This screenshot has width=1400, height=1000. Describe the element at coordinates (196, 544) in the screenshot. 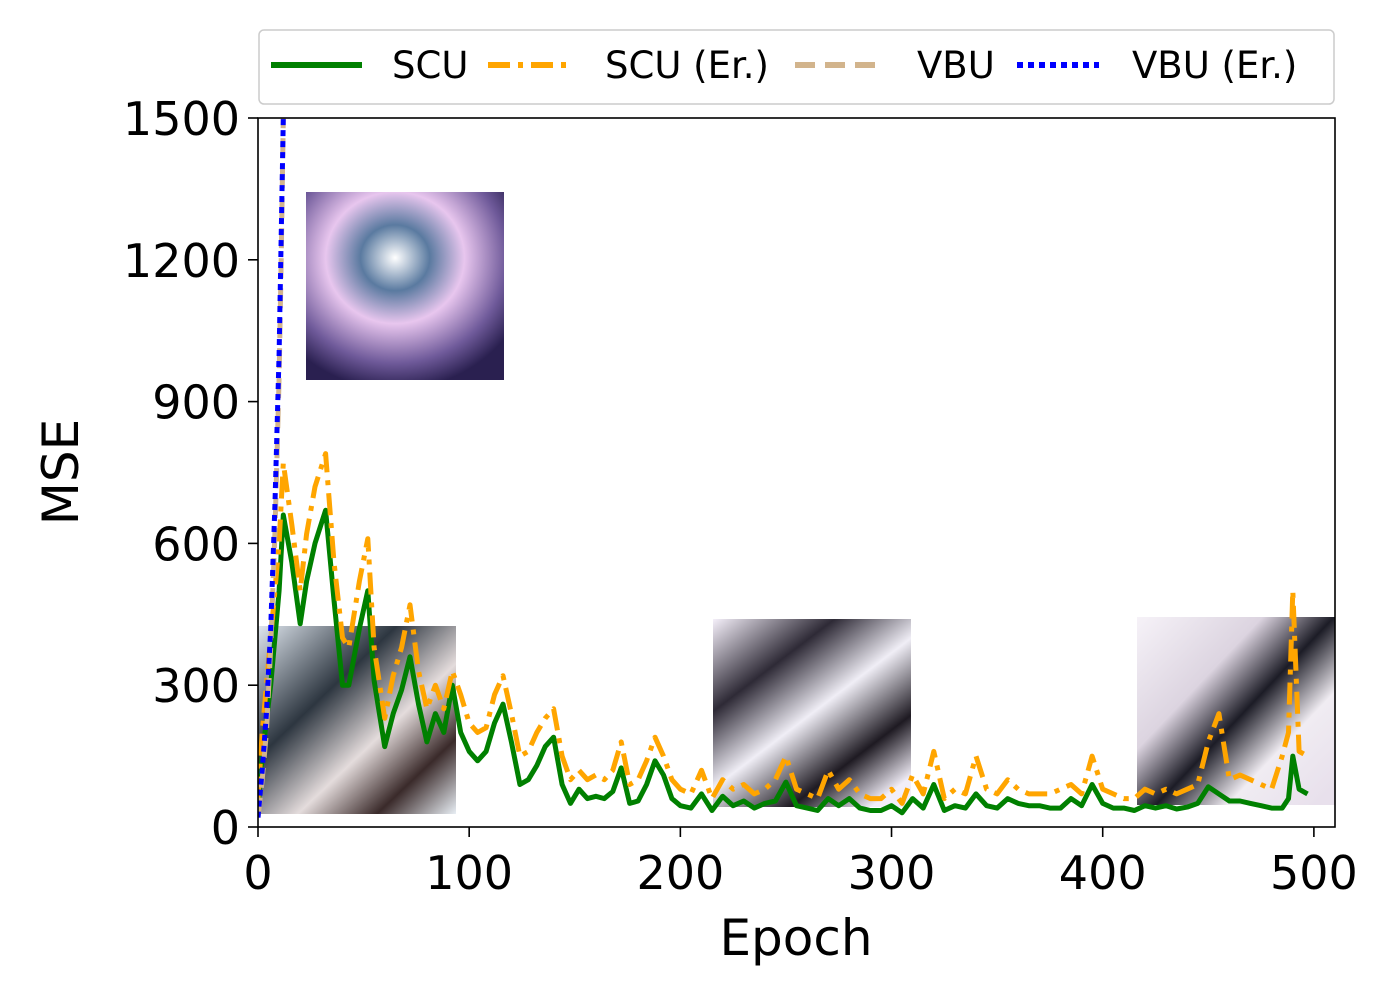

I see `y-tick-label: 600` at that location.